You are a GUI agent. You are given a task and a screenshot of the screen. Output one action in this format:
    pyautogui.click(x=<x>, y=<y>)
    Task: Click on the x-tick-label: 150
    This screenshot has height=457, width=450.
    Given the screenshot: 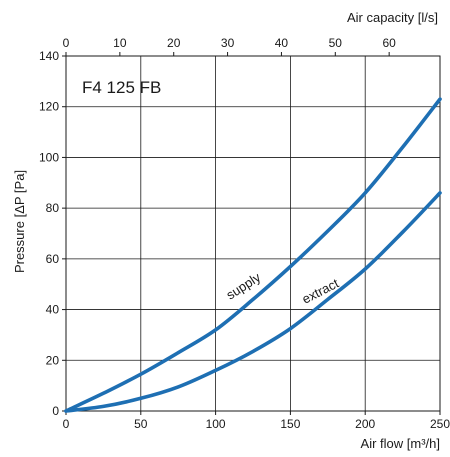 What is the action you would take?
    pyautogui.click(x=290, y=424)
    